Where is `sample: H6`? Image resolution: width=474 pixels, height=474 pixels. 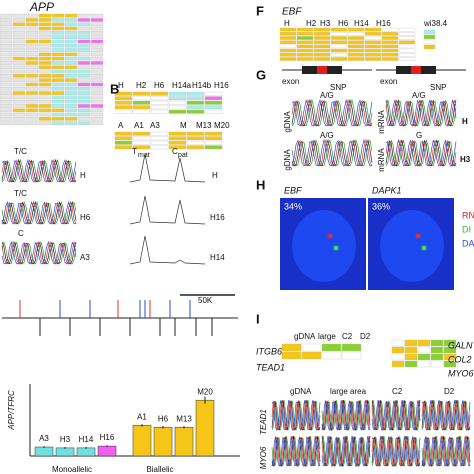
sample: H6 is located at coordinates (85, 217).